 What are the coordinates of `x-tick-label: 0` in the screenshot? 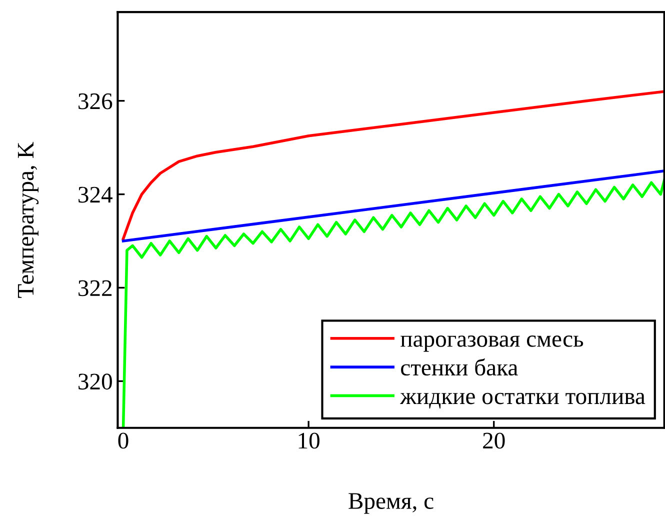 It's located at (123, 440).